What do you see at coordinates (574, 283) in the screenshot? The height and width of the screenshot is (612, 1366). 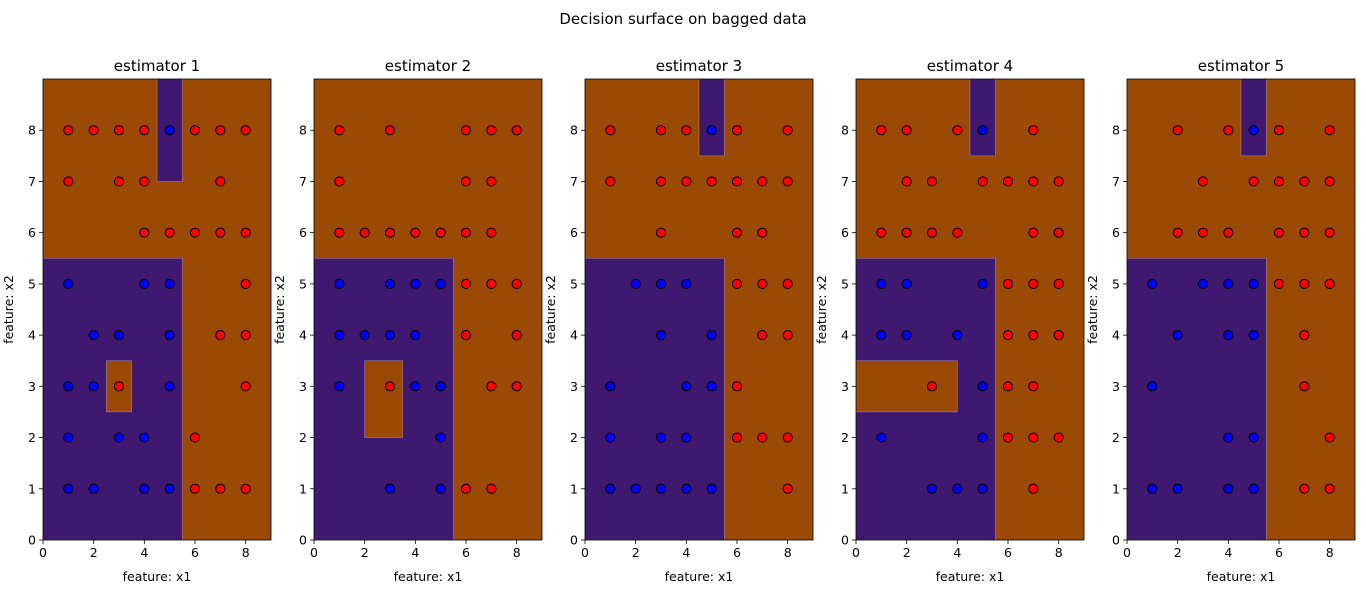 I see `y-tick-label: 5` at bounding box center [574, 283].